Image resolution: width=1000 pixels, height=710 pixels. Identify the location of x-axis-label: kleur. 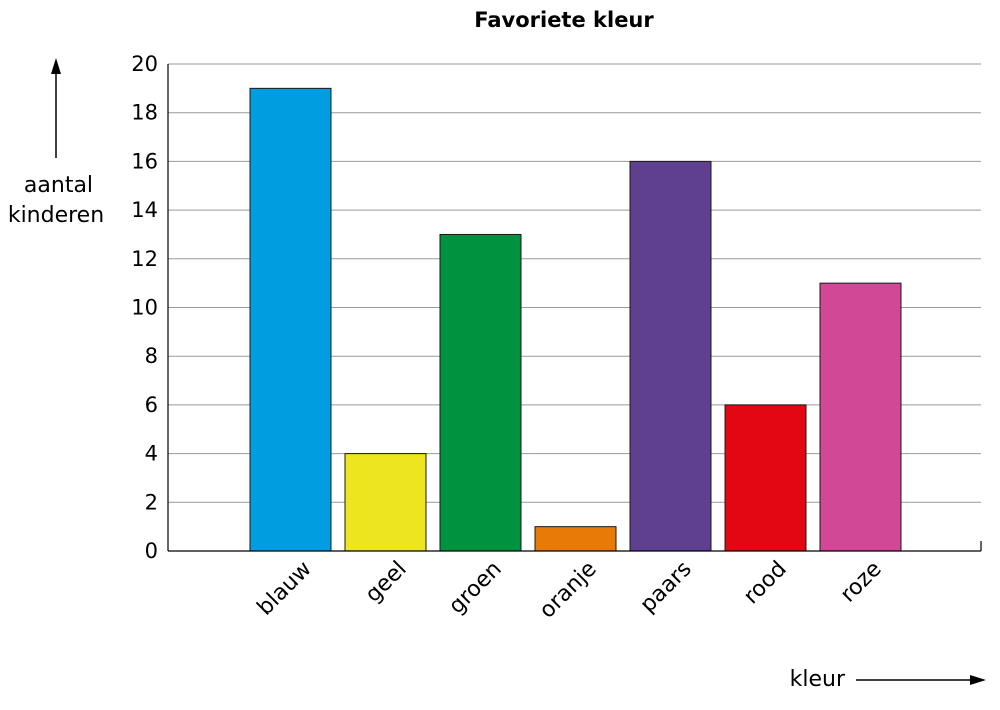
(818, 679).